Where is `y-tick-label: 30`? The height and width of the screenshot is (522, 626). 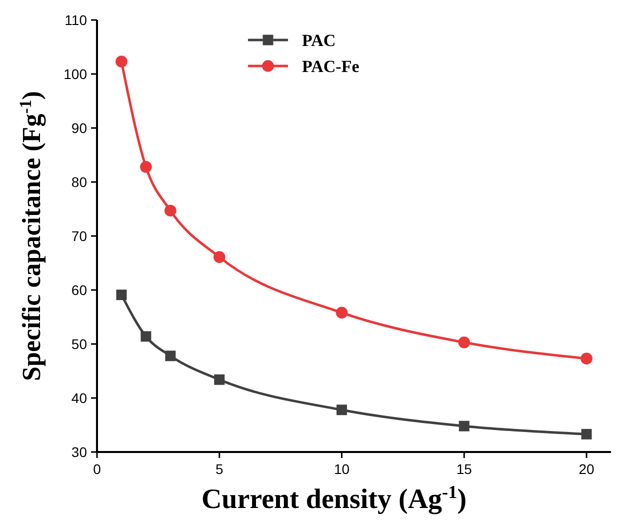
y-tick-label: 30 is located at coordinates (79, 452).